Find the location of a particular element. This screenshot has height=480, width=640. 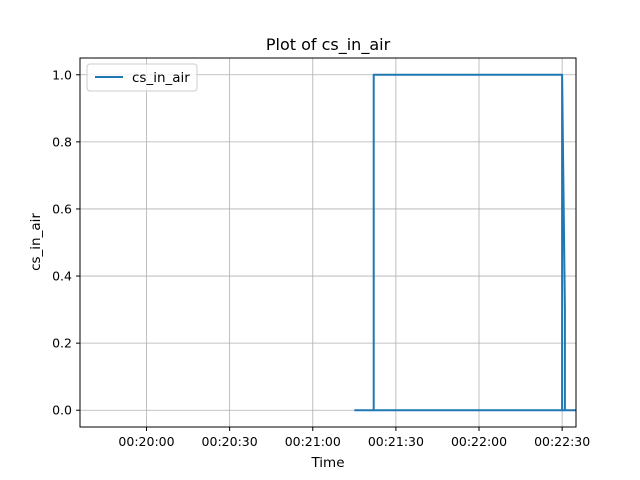

legend: cs_in_air is located at coordinates (142, 77).